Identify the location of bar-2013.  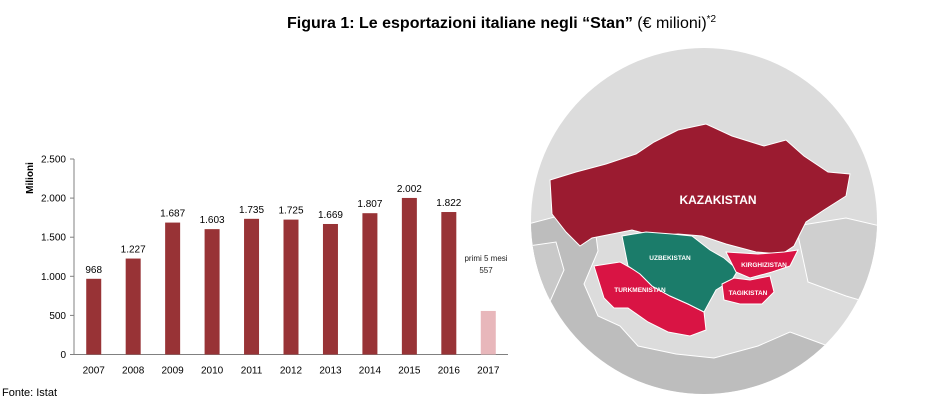
(330, 289).